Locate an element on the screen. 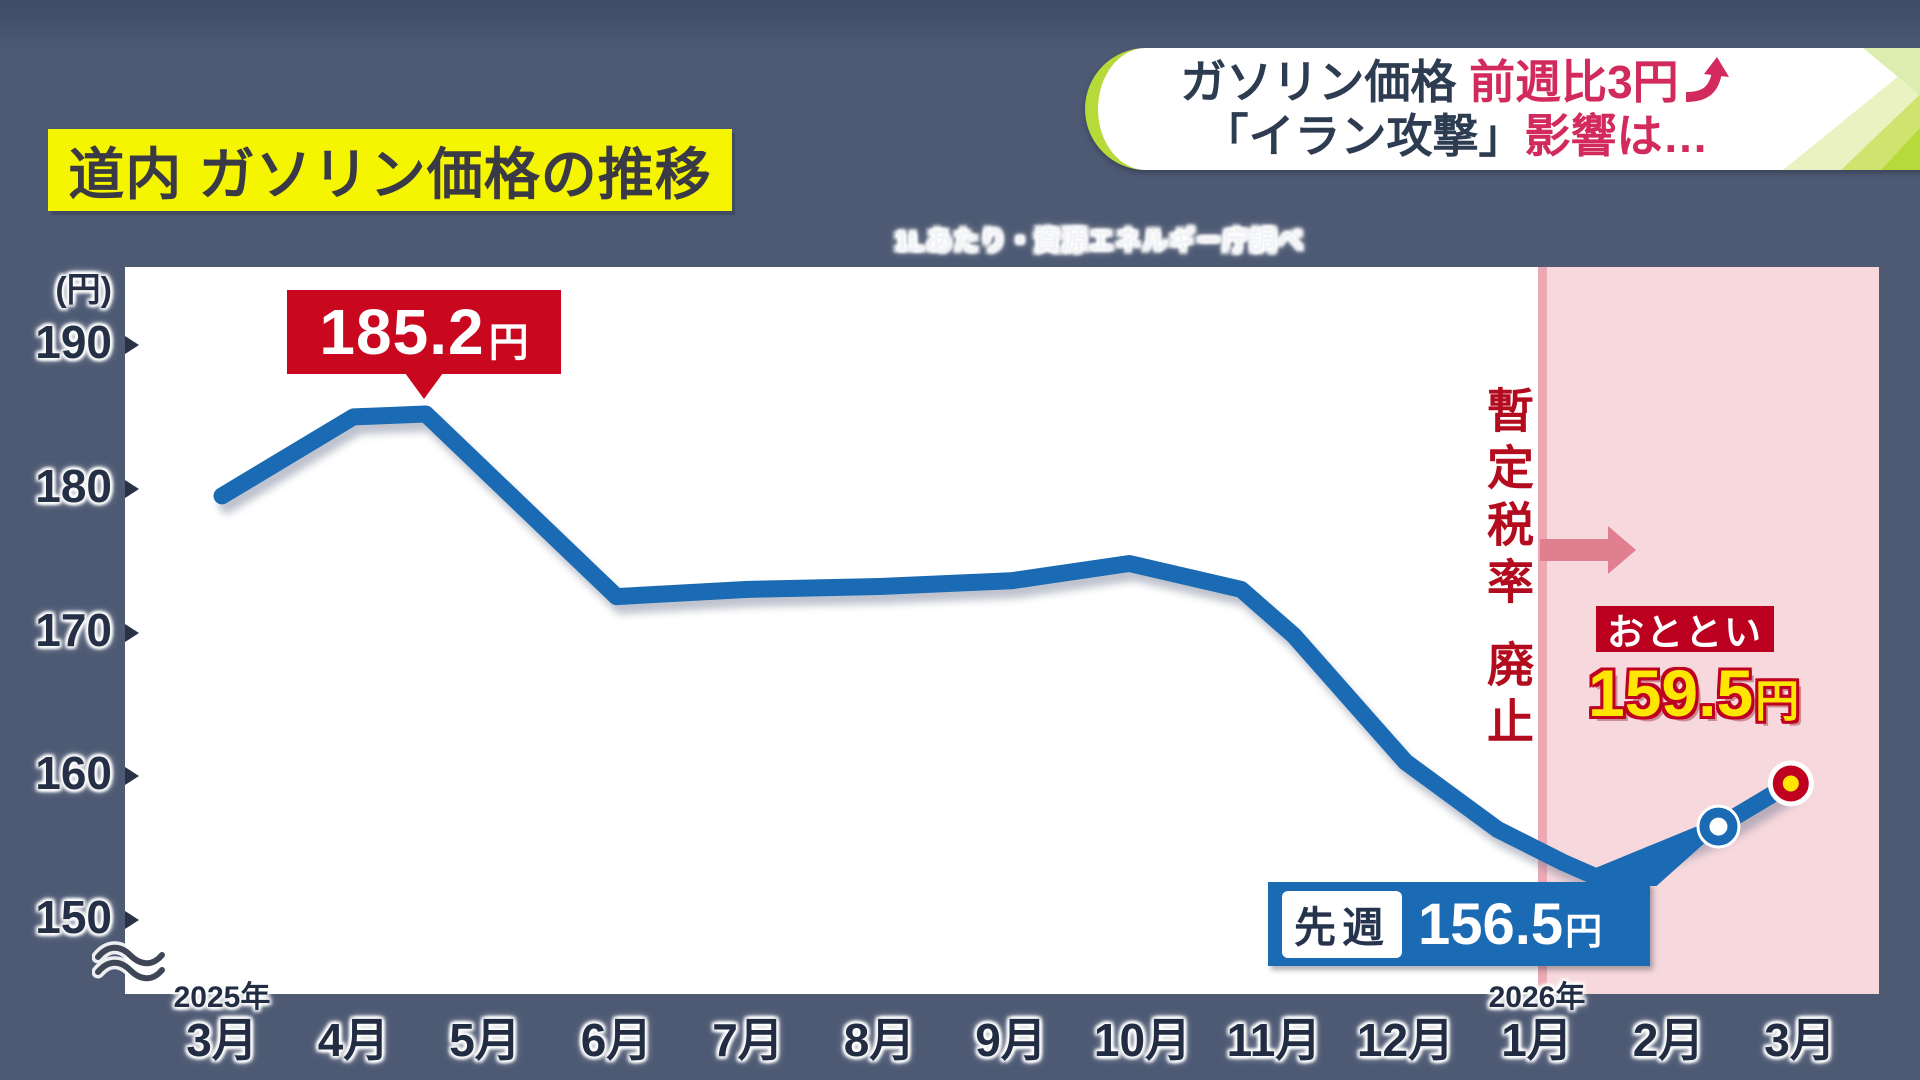 The height and width of the screenshot is (1080, 1920). banner-line1-accent: 前週比3円 is located at coordinates (1574, 82).